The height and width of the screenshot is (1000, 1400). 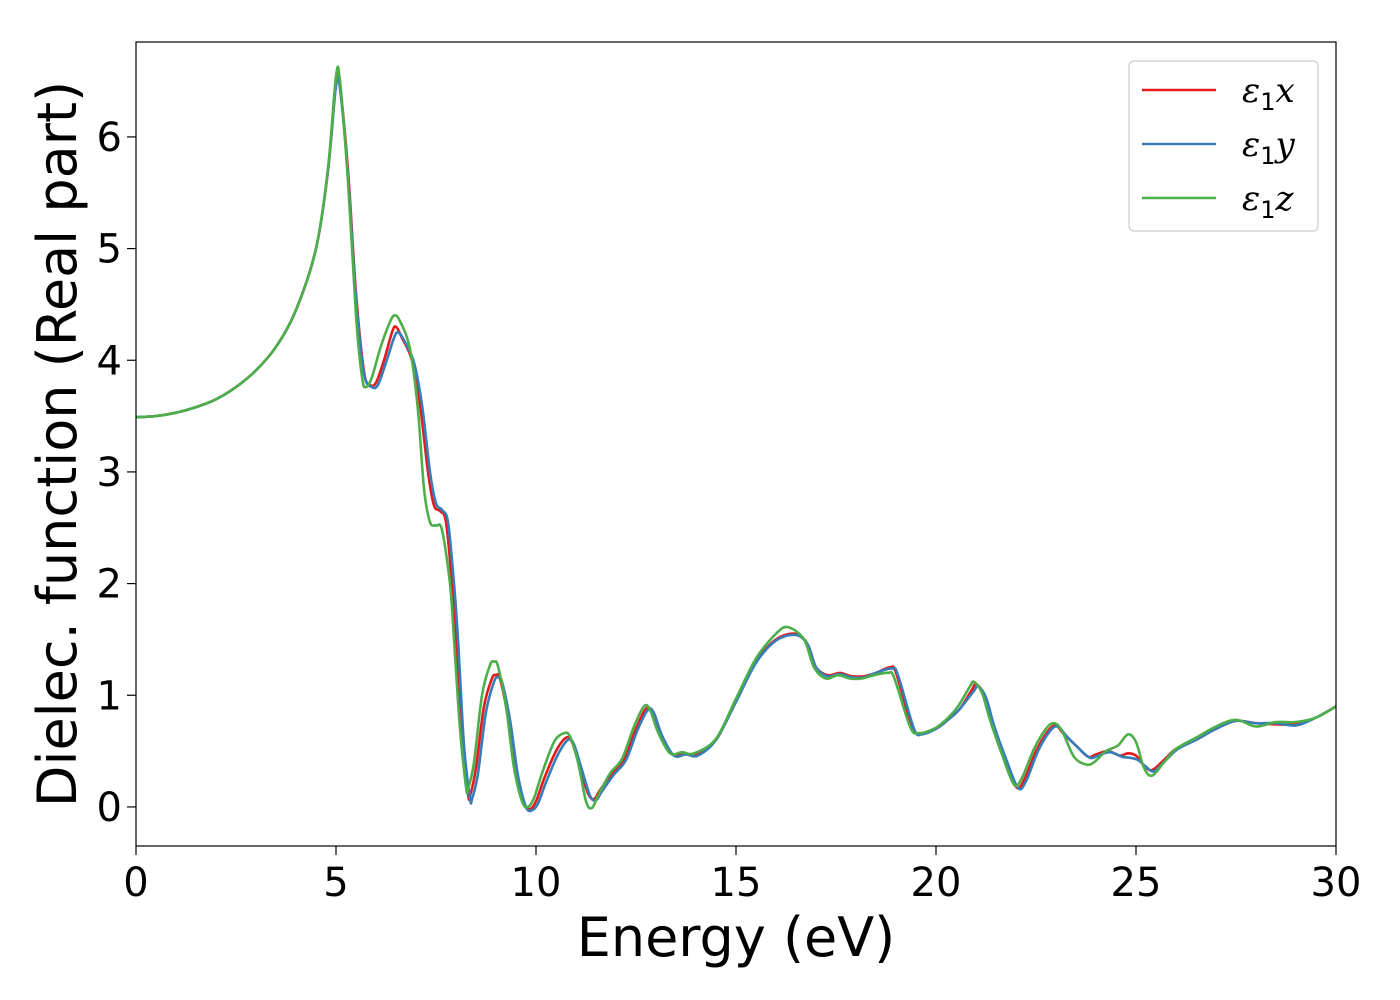 I want to click on y-tick-label: 2, so click(x=109, y=585).